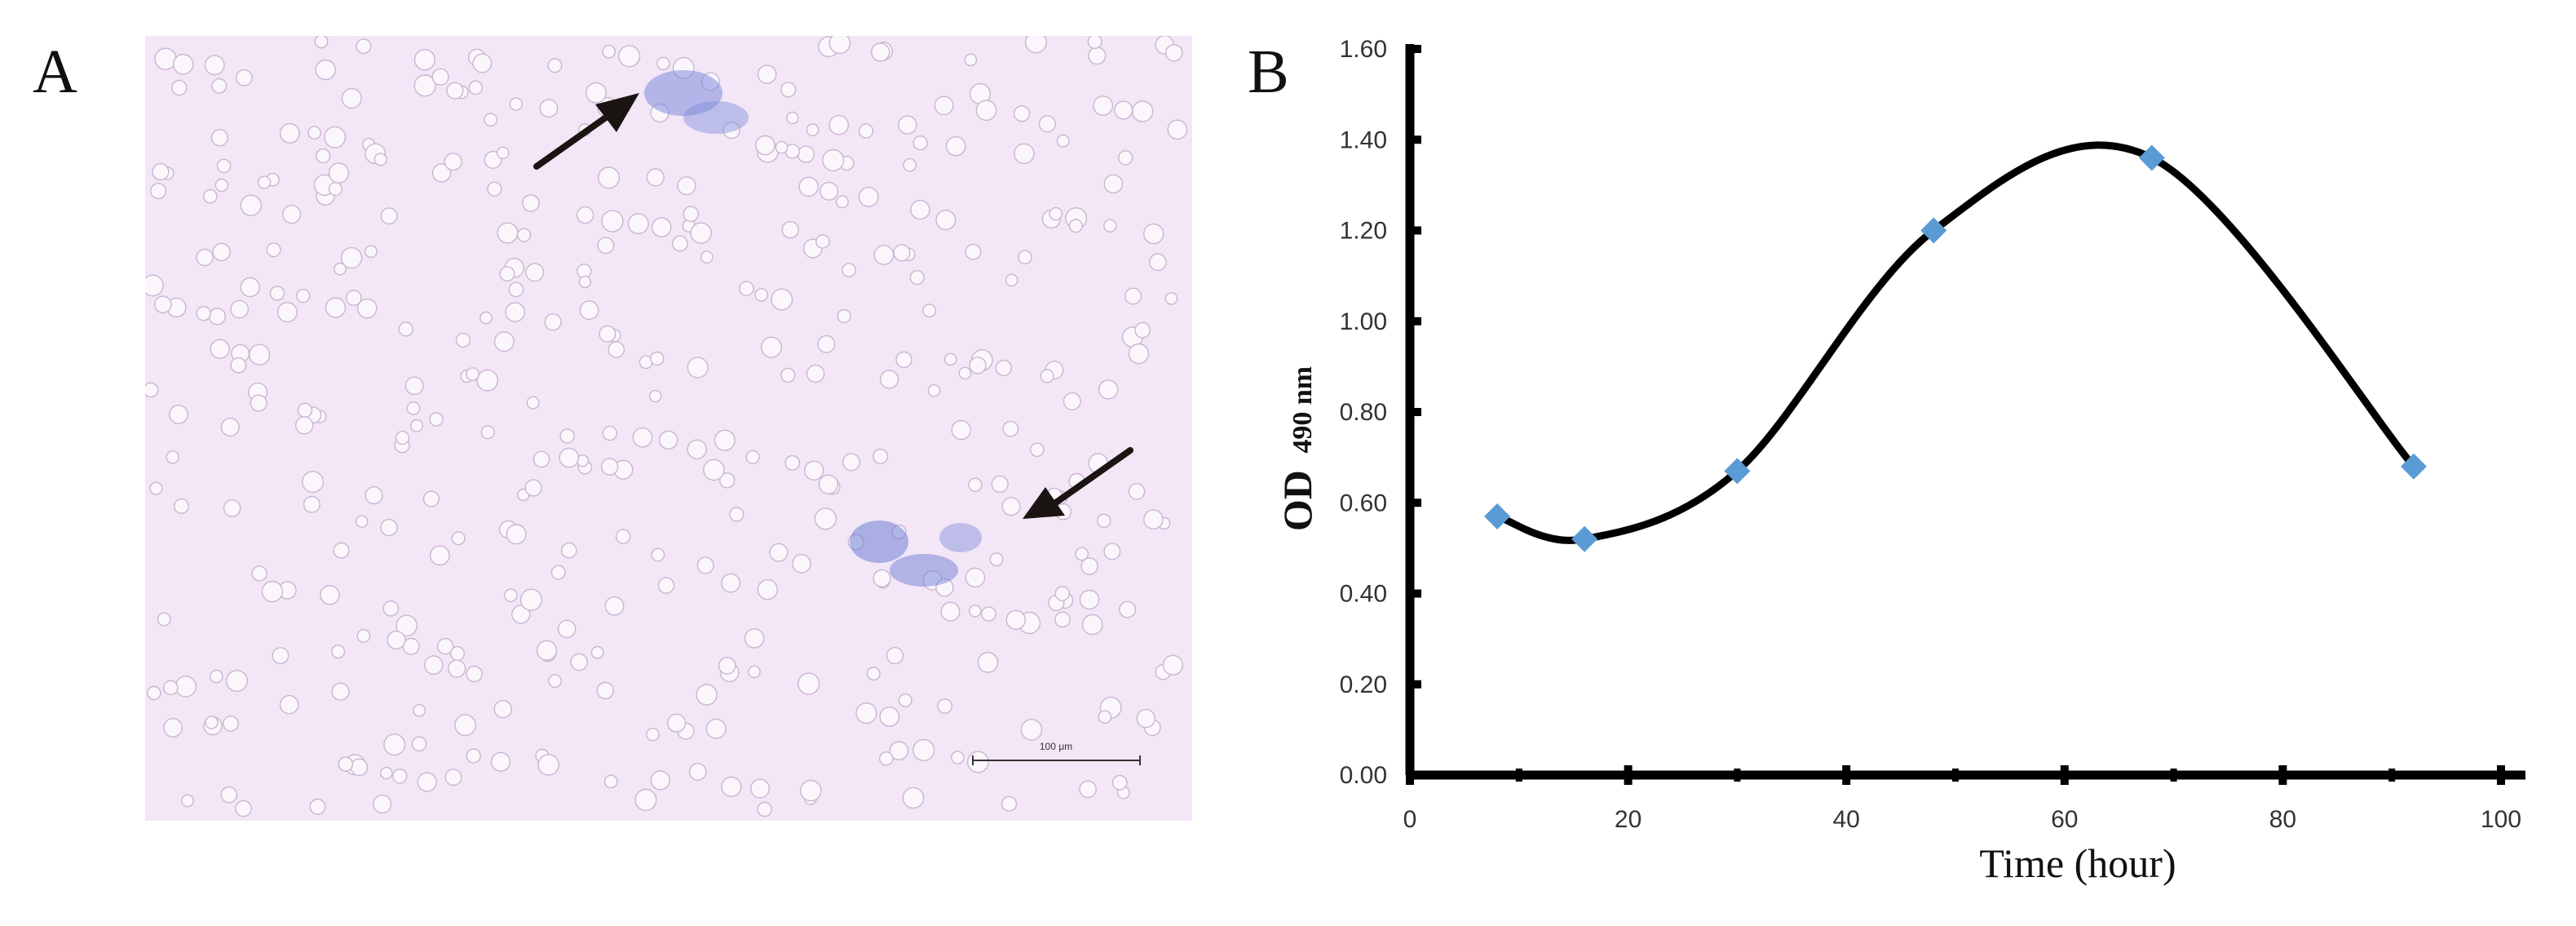 Image resolution: width=2576 pixels, height=926 pixels. I want to click on arrow-right-shaft, so click(1091, 477).